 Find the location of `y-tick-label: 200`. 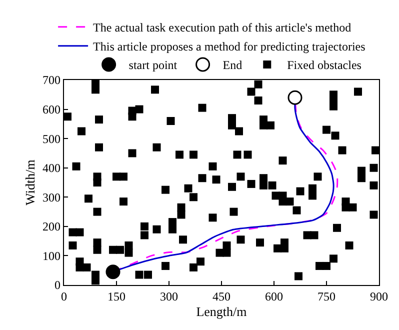

y-tick-label: 200 is located at coordinates (51, 227).